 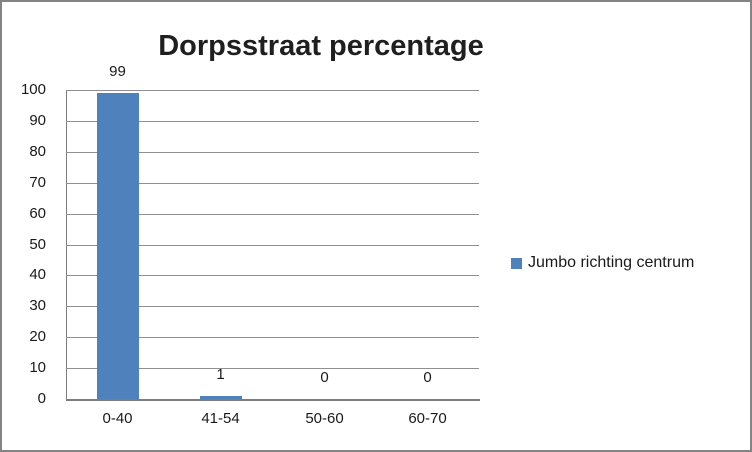 What do you see at coordinates (37, 151) in the screenshot?
I see `y-axis-label: 80` at bounding box center [37, 151].